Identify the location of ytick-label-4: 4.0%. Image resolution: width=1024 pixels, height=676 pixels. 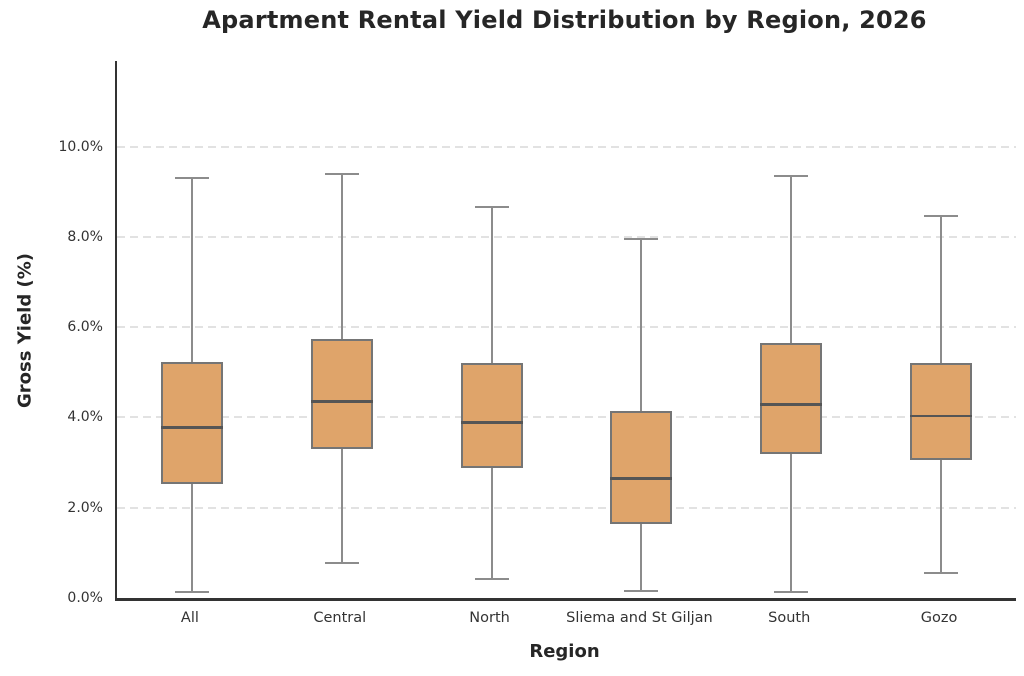
(85, 417).